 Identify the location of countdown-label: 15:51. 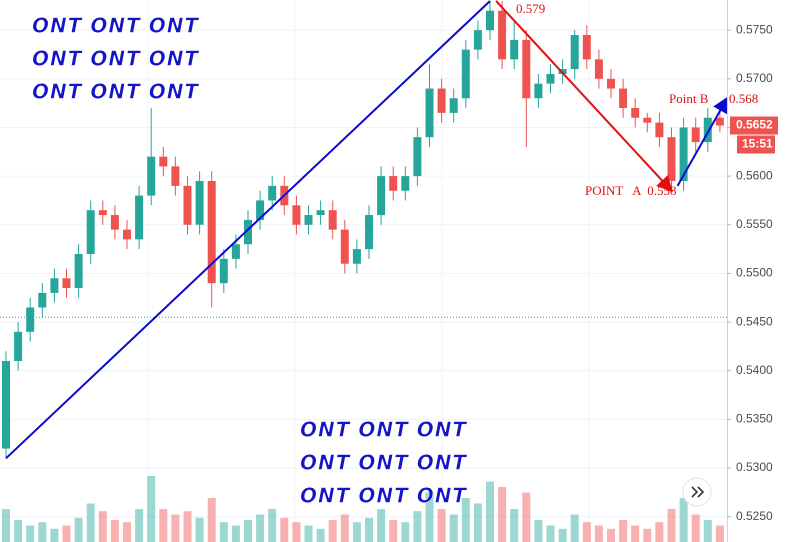
(757, 144).